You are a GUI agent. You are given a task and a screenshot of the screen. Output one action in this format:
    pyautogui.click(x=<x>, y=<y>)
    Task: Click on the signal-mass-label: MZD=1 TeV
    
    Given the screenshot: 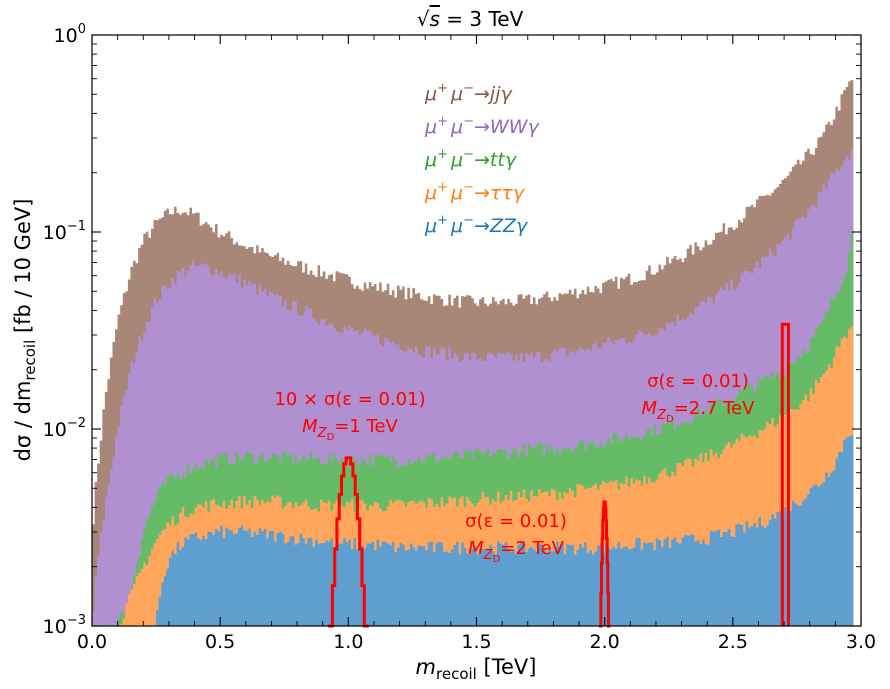 What is the action you would take?
    pyautogui.click(x=350, y=429)
    